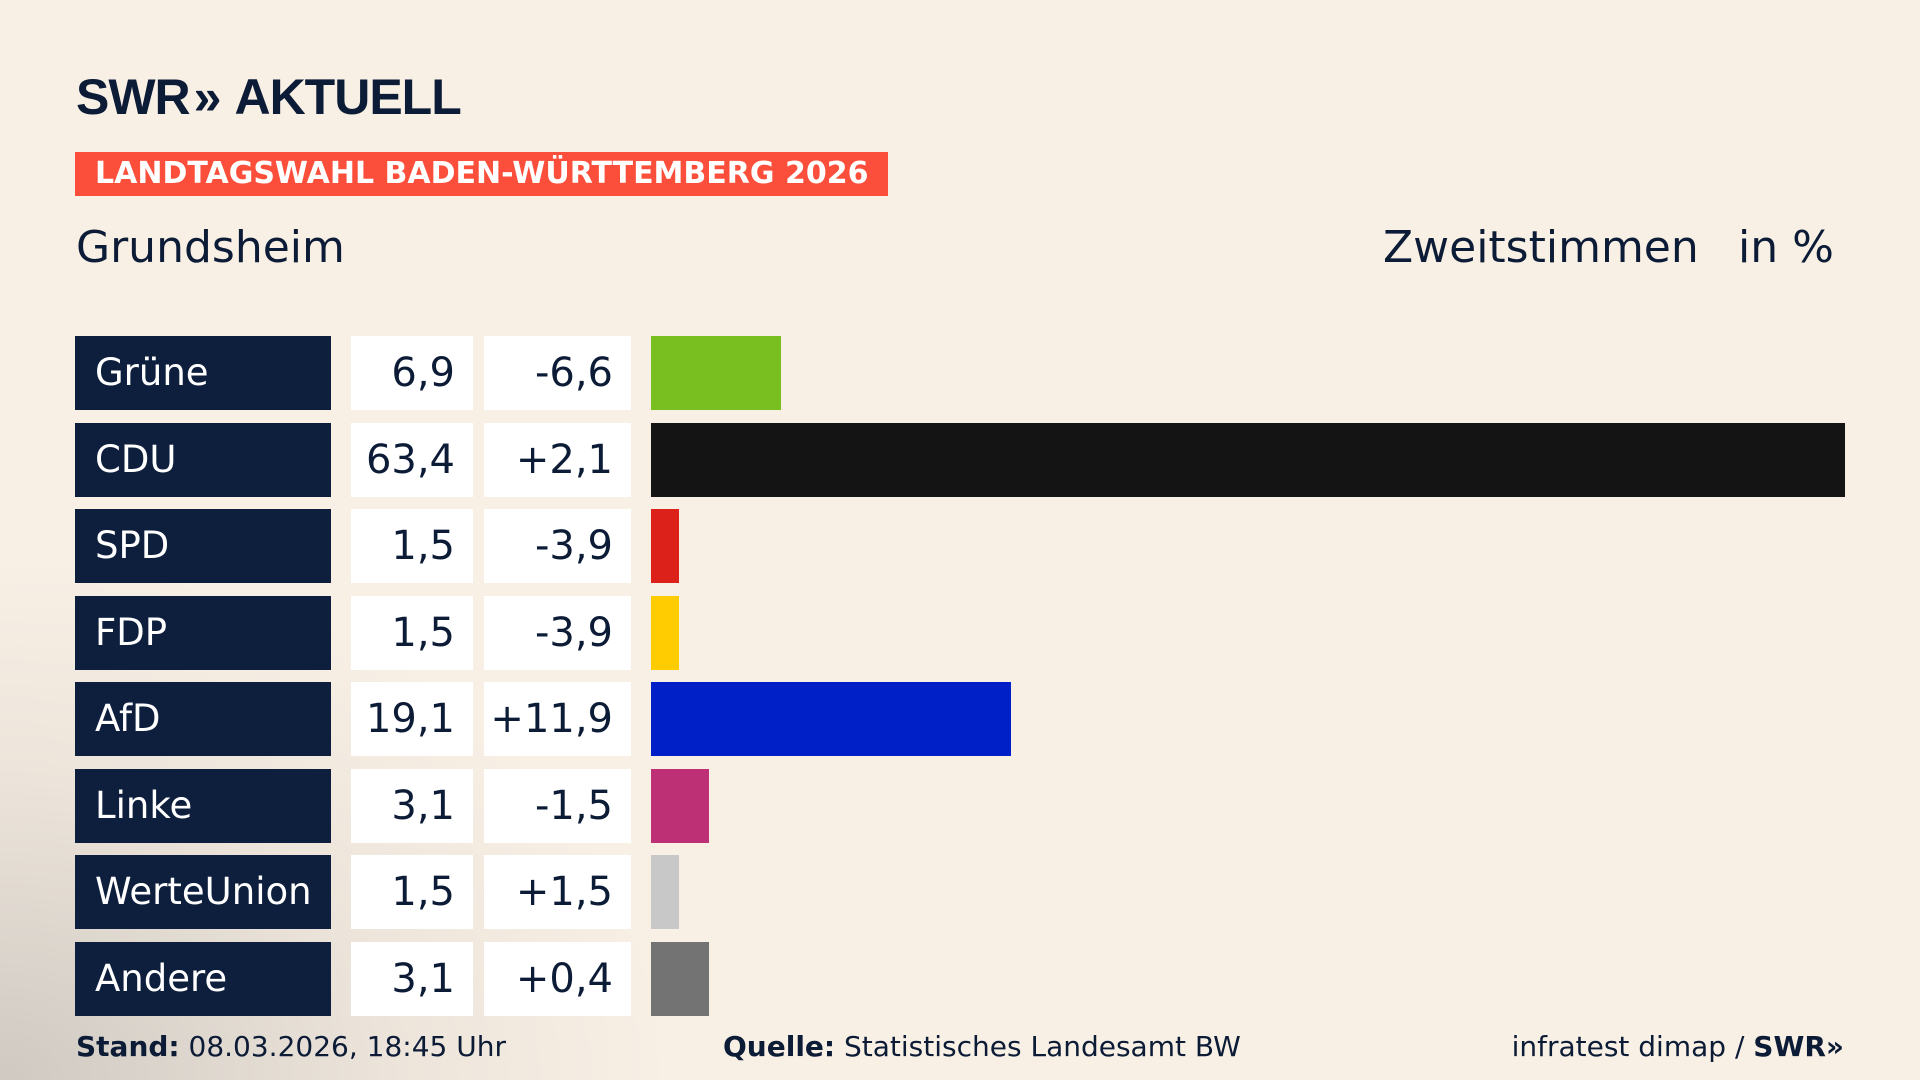 The height and width of the screenshot is (1080, 1920). What do you see at coordinates (1786, 247) in the screenshot?
I see `unit-label: in %` at bounding box center [1786, 247].